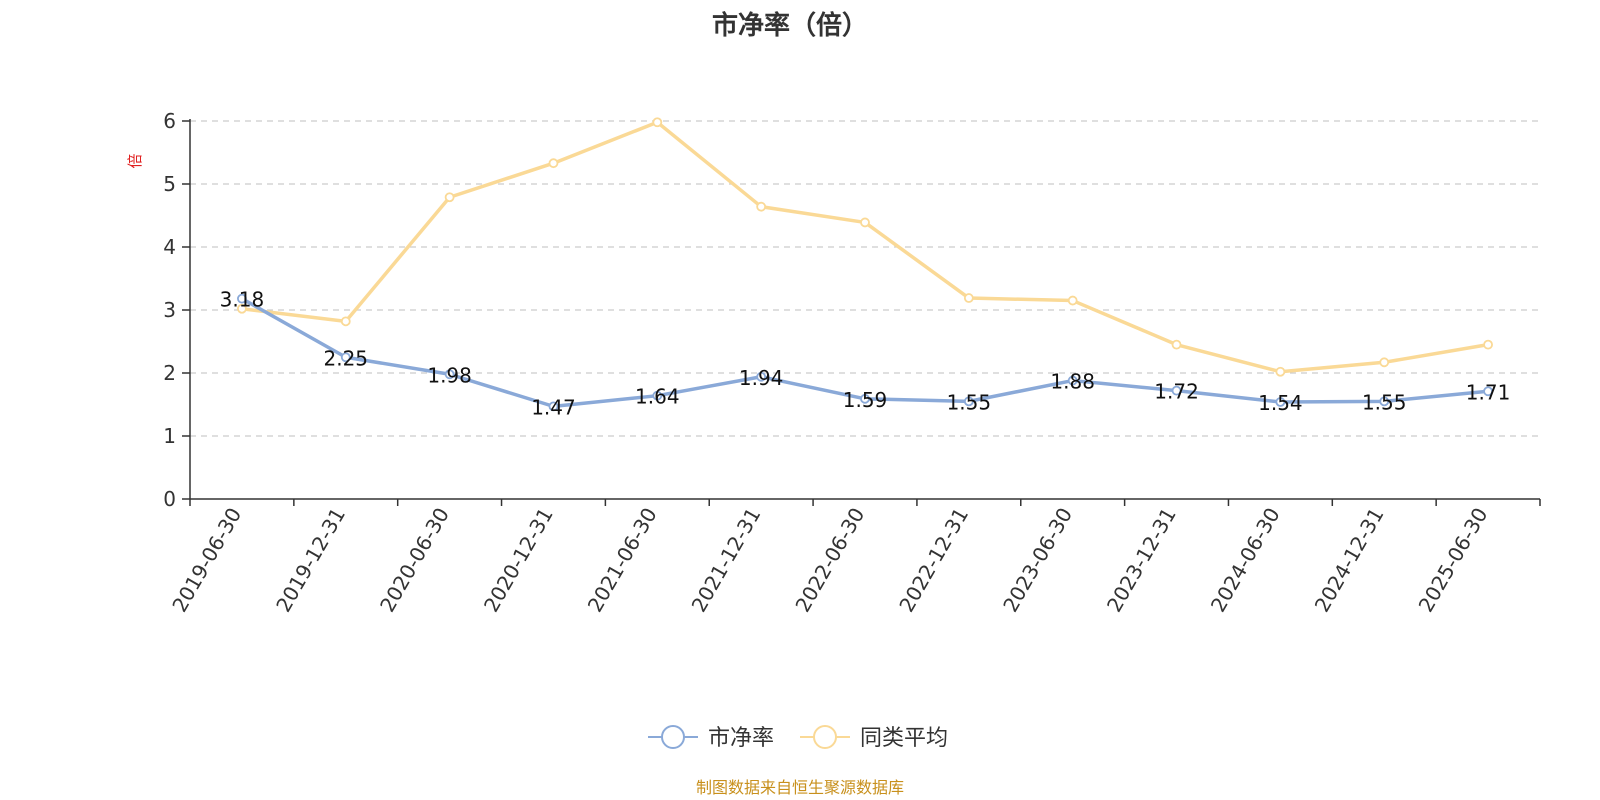 The height and width of the screenshot is (800, 1600). What do you see at coordinates (206, 560) in the screenshot?
I see `x-tick-label: 2019-06-30` at bounding box center [206, 560].